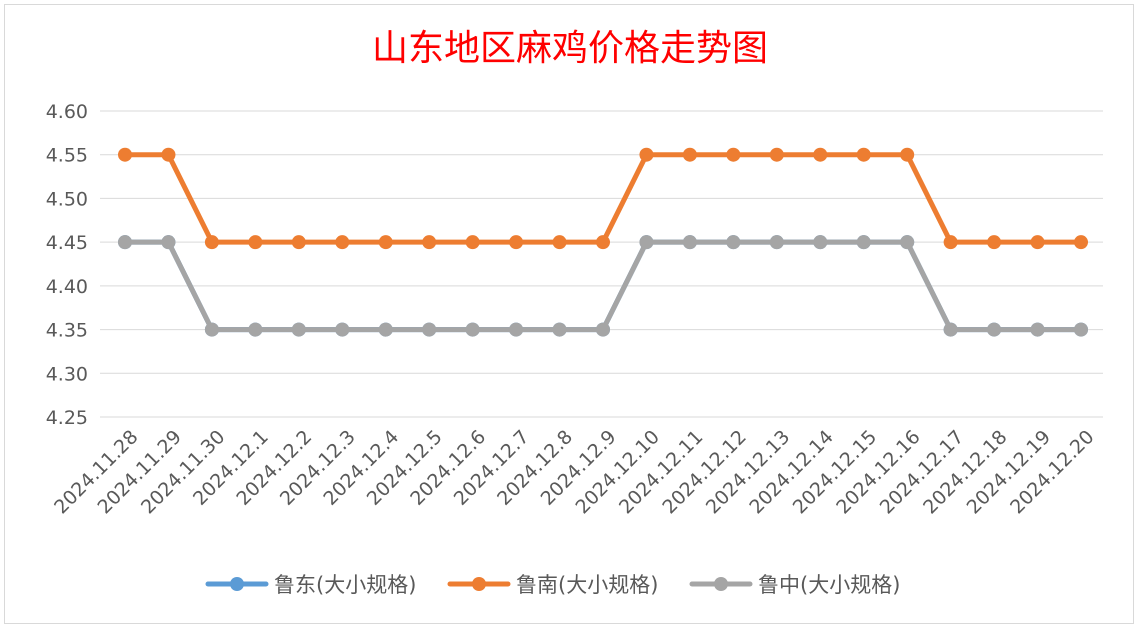 This screenshot has height=630, width=1140. I want to click on legend: 鲁东(大小规格) 鲁南(大小规格) 鲁中(大小规格), so click(552, 585).